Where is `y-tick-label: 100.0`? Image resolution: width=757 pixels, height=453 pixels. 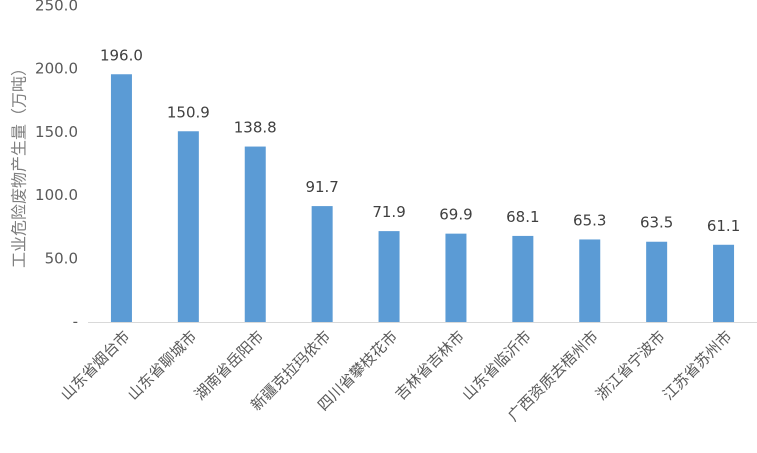
y-tick-label: 100.0 is located at coordinates (56, 195).